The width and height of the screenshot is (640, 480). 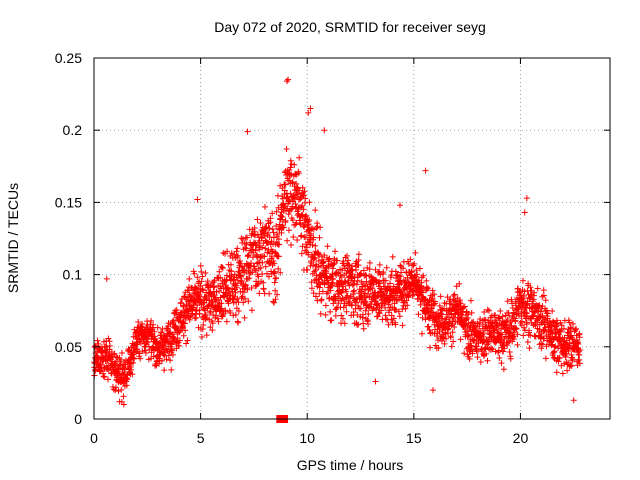 What do you see at coordinates (73, 130) in the screenshot?
I see `y-tick-label: 0.2` at bounding box center [73, 130].